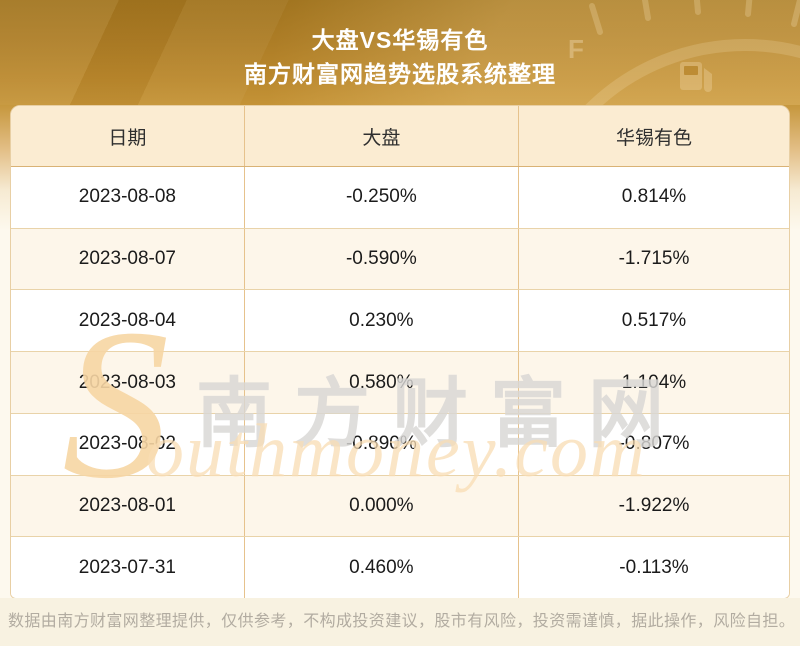  I want to click on huaxi-change-value: 0.517%, so click(654, 320).